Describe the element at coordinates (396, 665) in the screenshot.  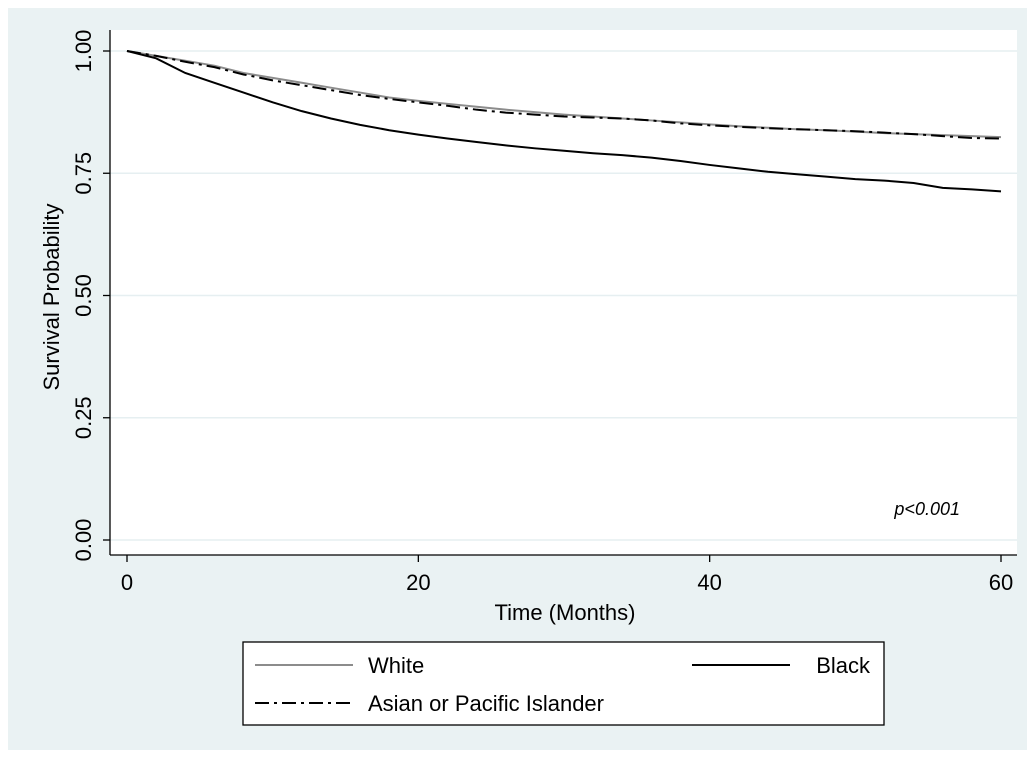
I see `legend-label: White` at that location.